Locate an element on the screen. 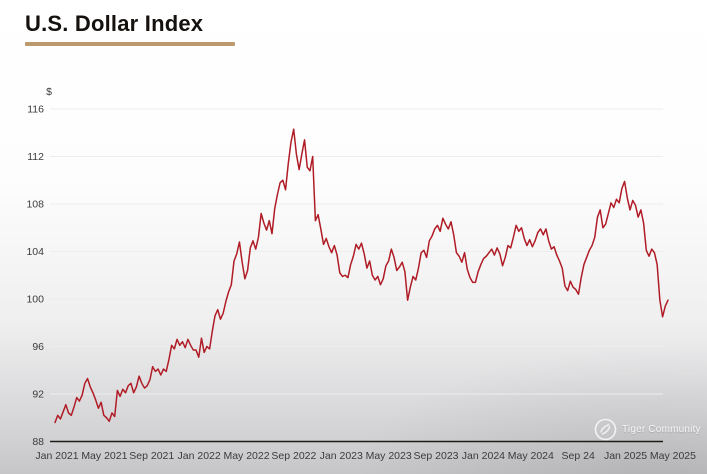  x-axis-tick-label: May 2024 is located at coordinates (531, 456).